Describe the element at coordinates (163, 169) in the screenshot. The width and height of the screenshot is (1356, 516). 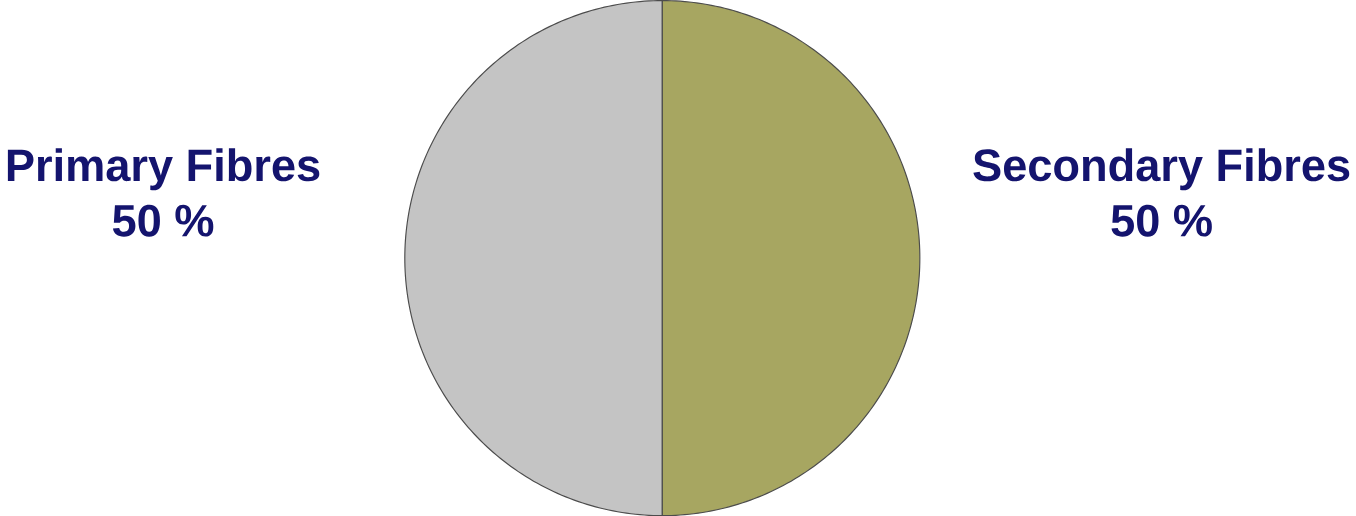
I see `slice-label: Primary Fibres` at that location.